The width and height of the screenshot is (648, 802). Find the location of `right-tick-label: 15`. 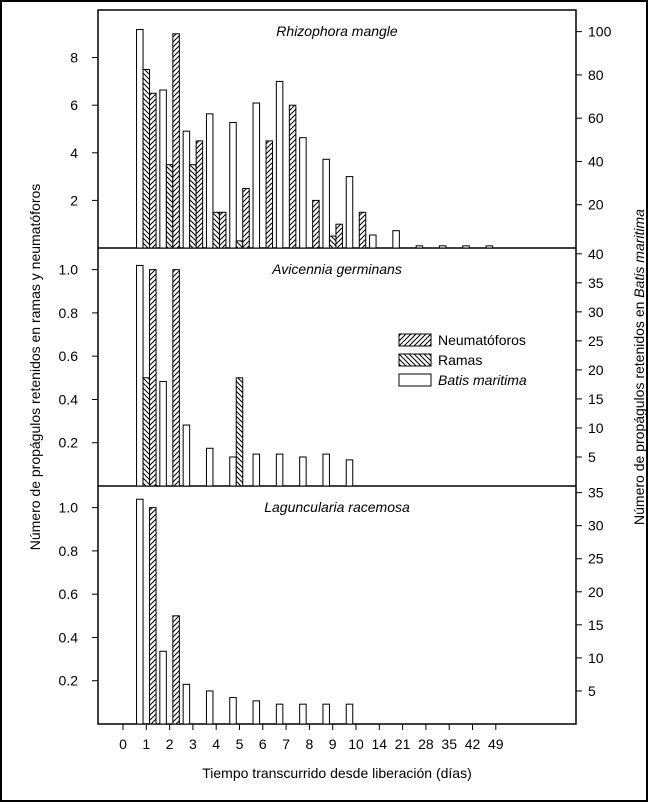

right-tick-label: 15 is located at coordinates (596, 399).